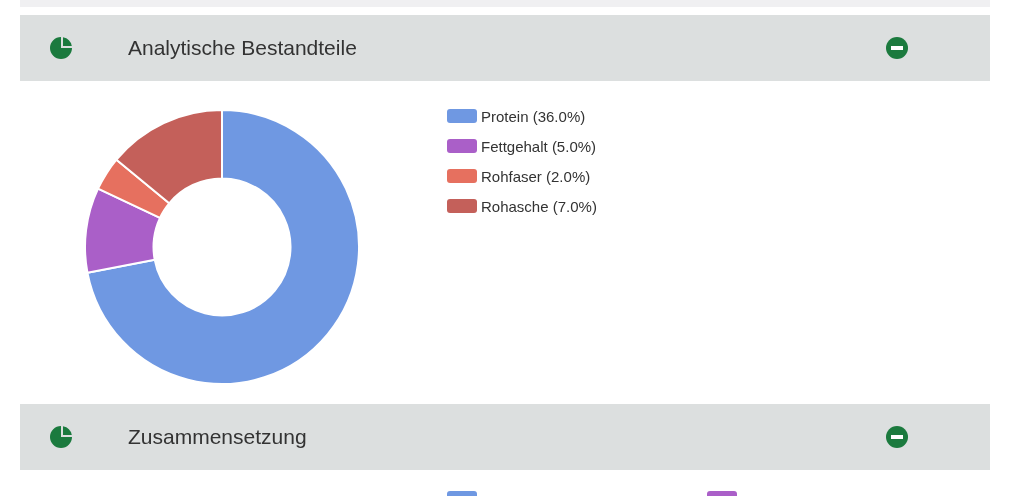  Describe the element at coordinates (539, 146) in the screenshot. I see `legend-label: Fettgehalt (5.0%)` at that location.